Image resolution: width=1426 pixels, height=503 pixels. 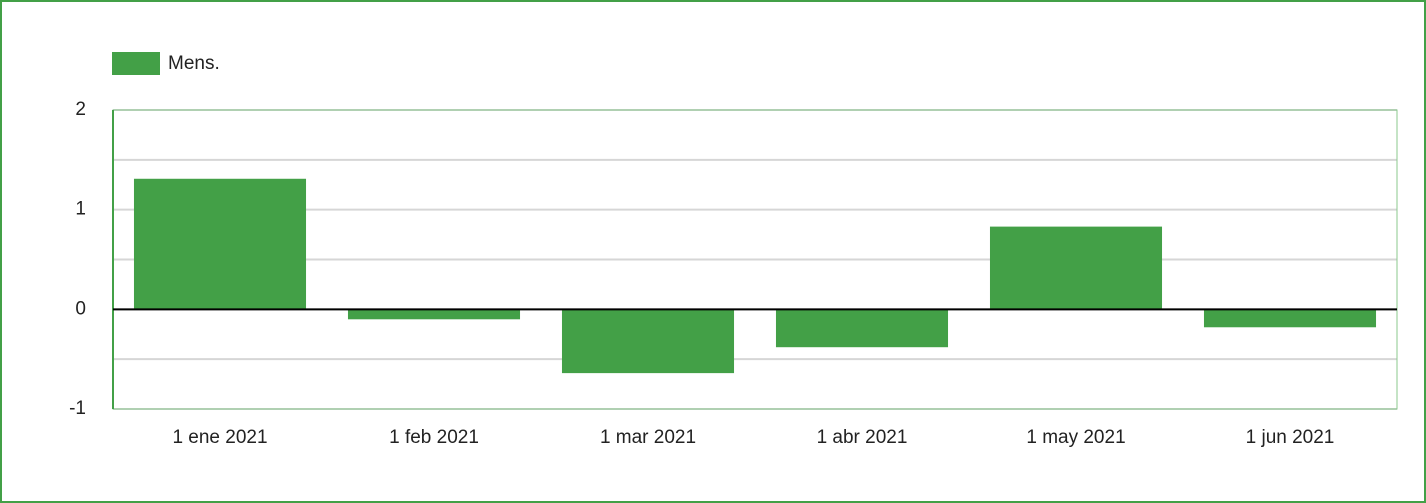 What do you see at coordinates (136, 63) in the screenshot?
I see `legend-swatch` at bounding box center [136, 63].